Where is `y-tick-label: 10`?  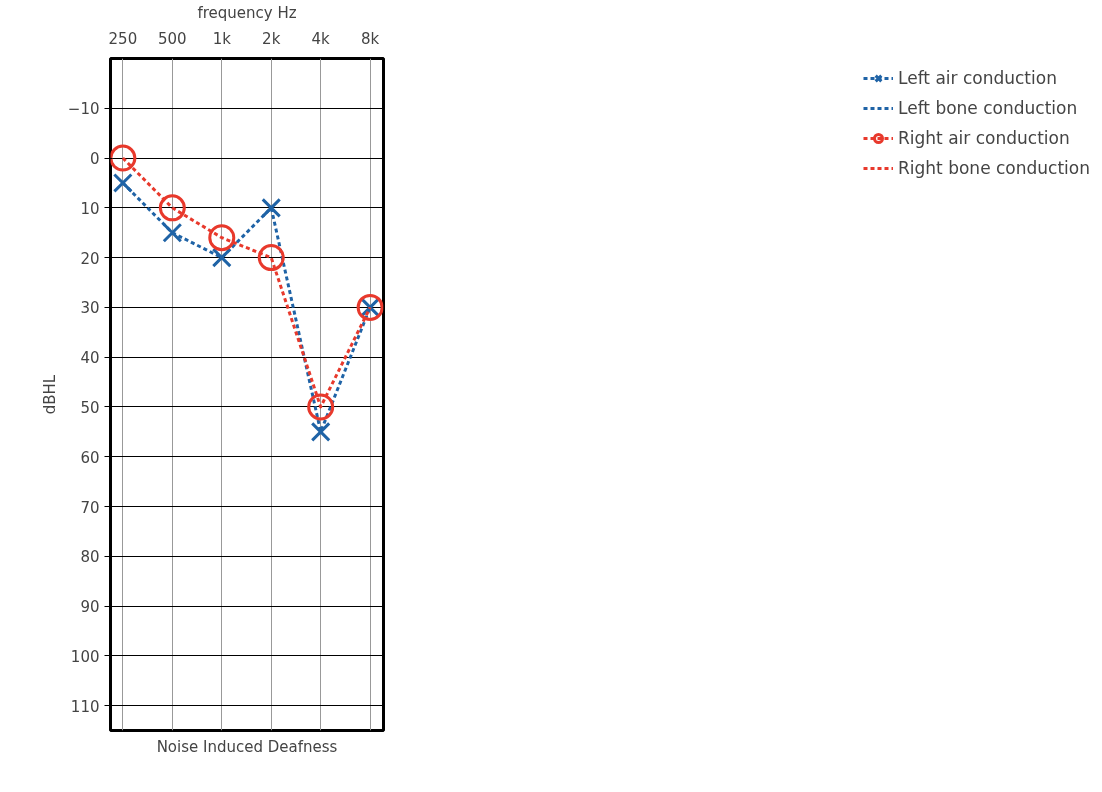
y-tick-label: 10 is located at coordinates (90, 208).